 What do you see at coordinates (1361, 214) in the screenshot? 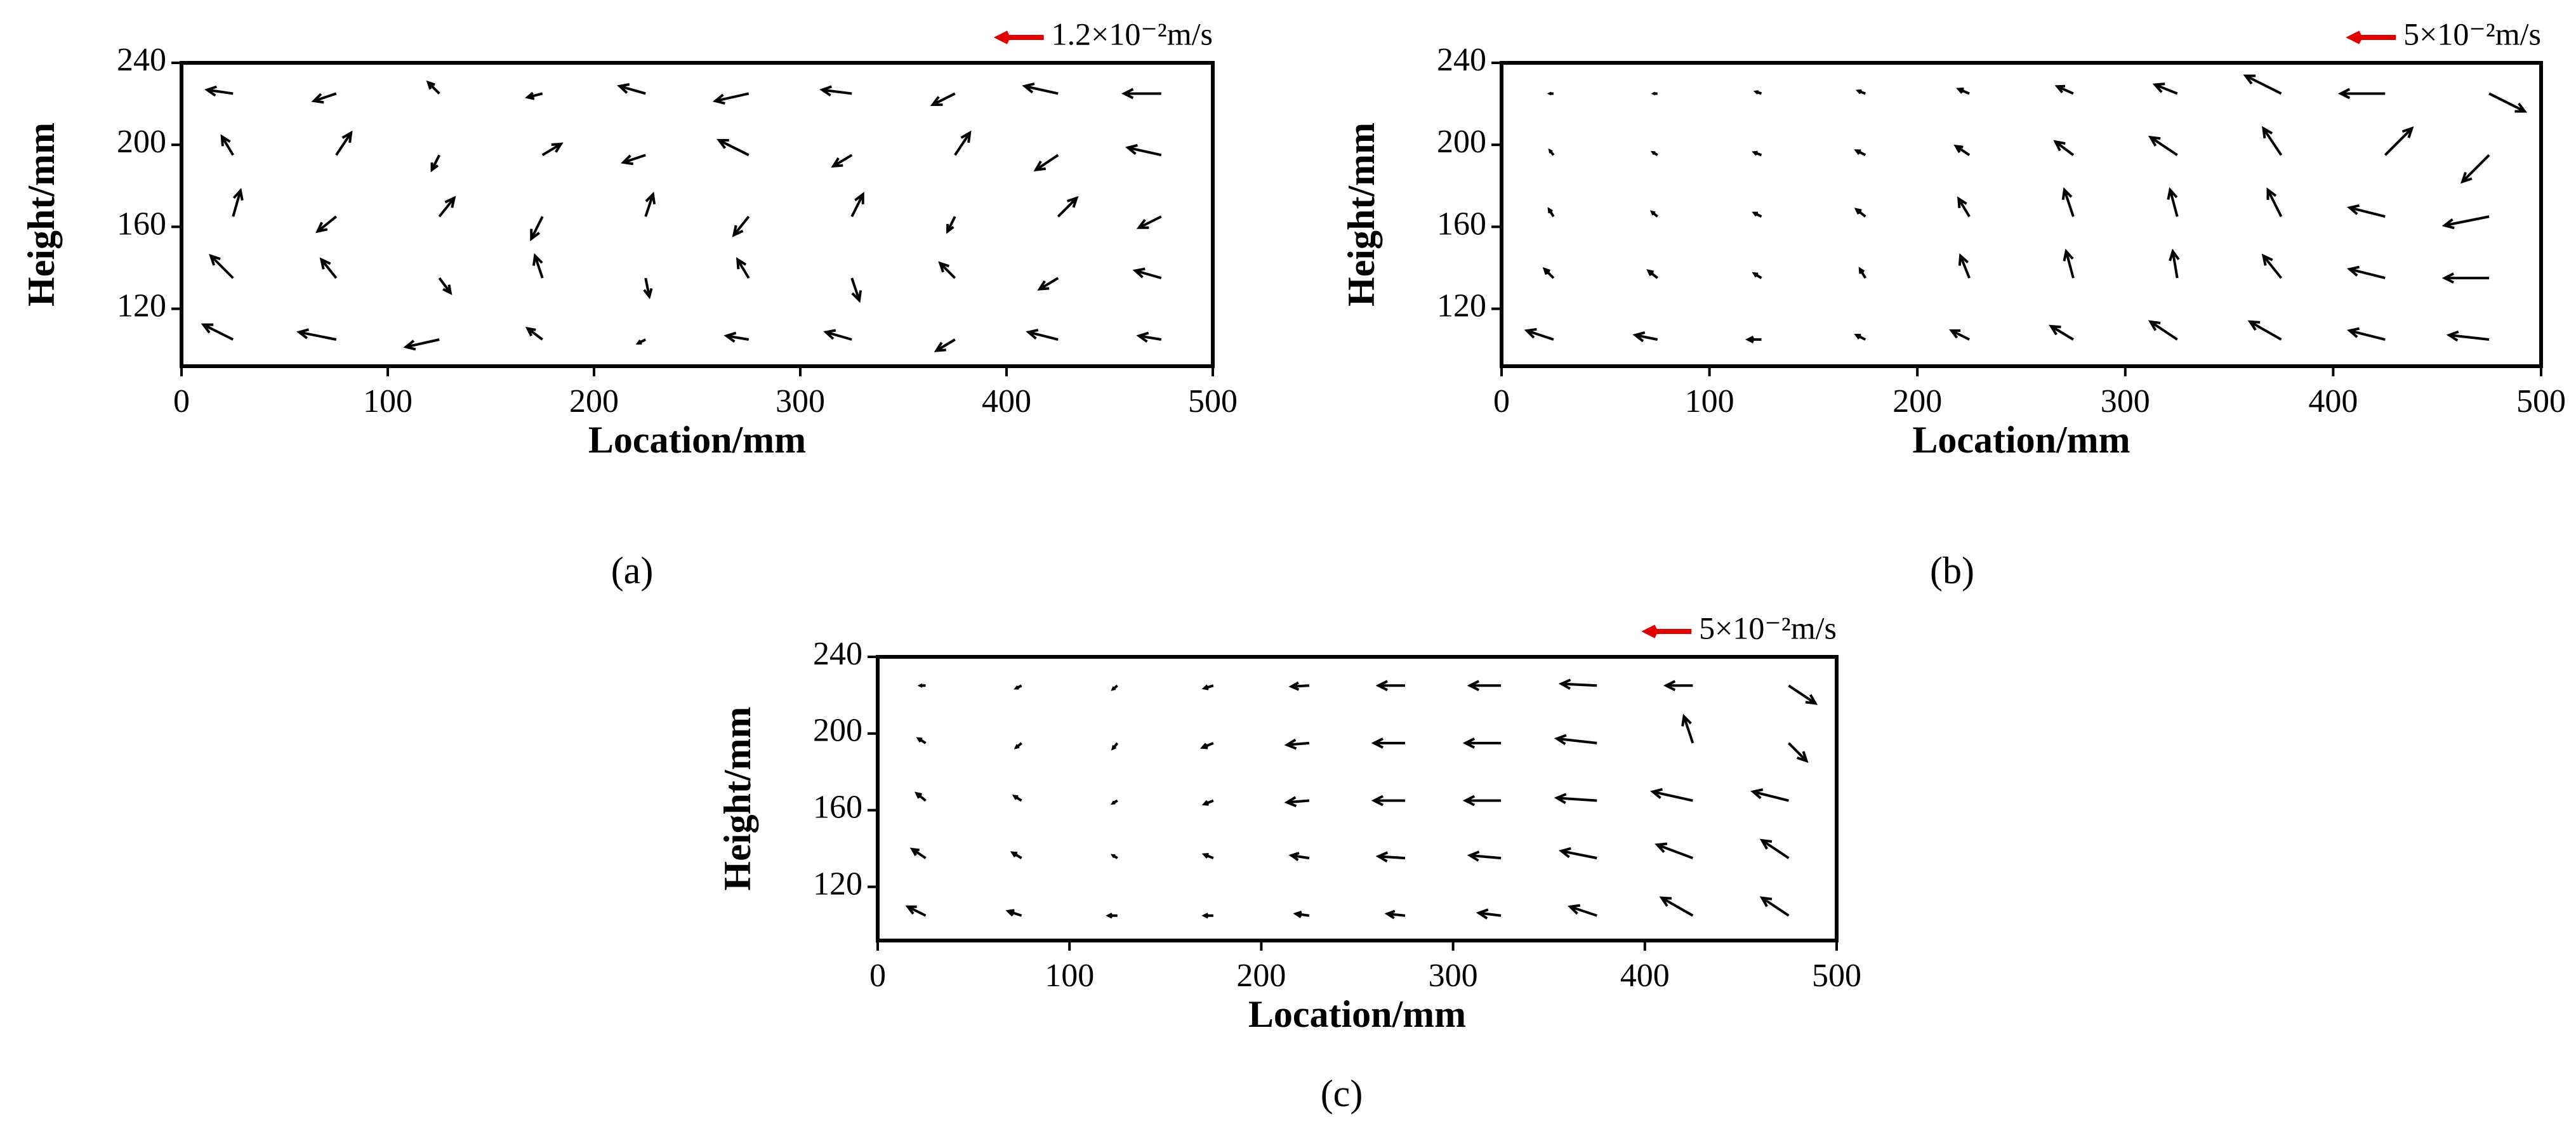
I see `y-axis-label: Height/mm` at bounding box center [1361, 214].